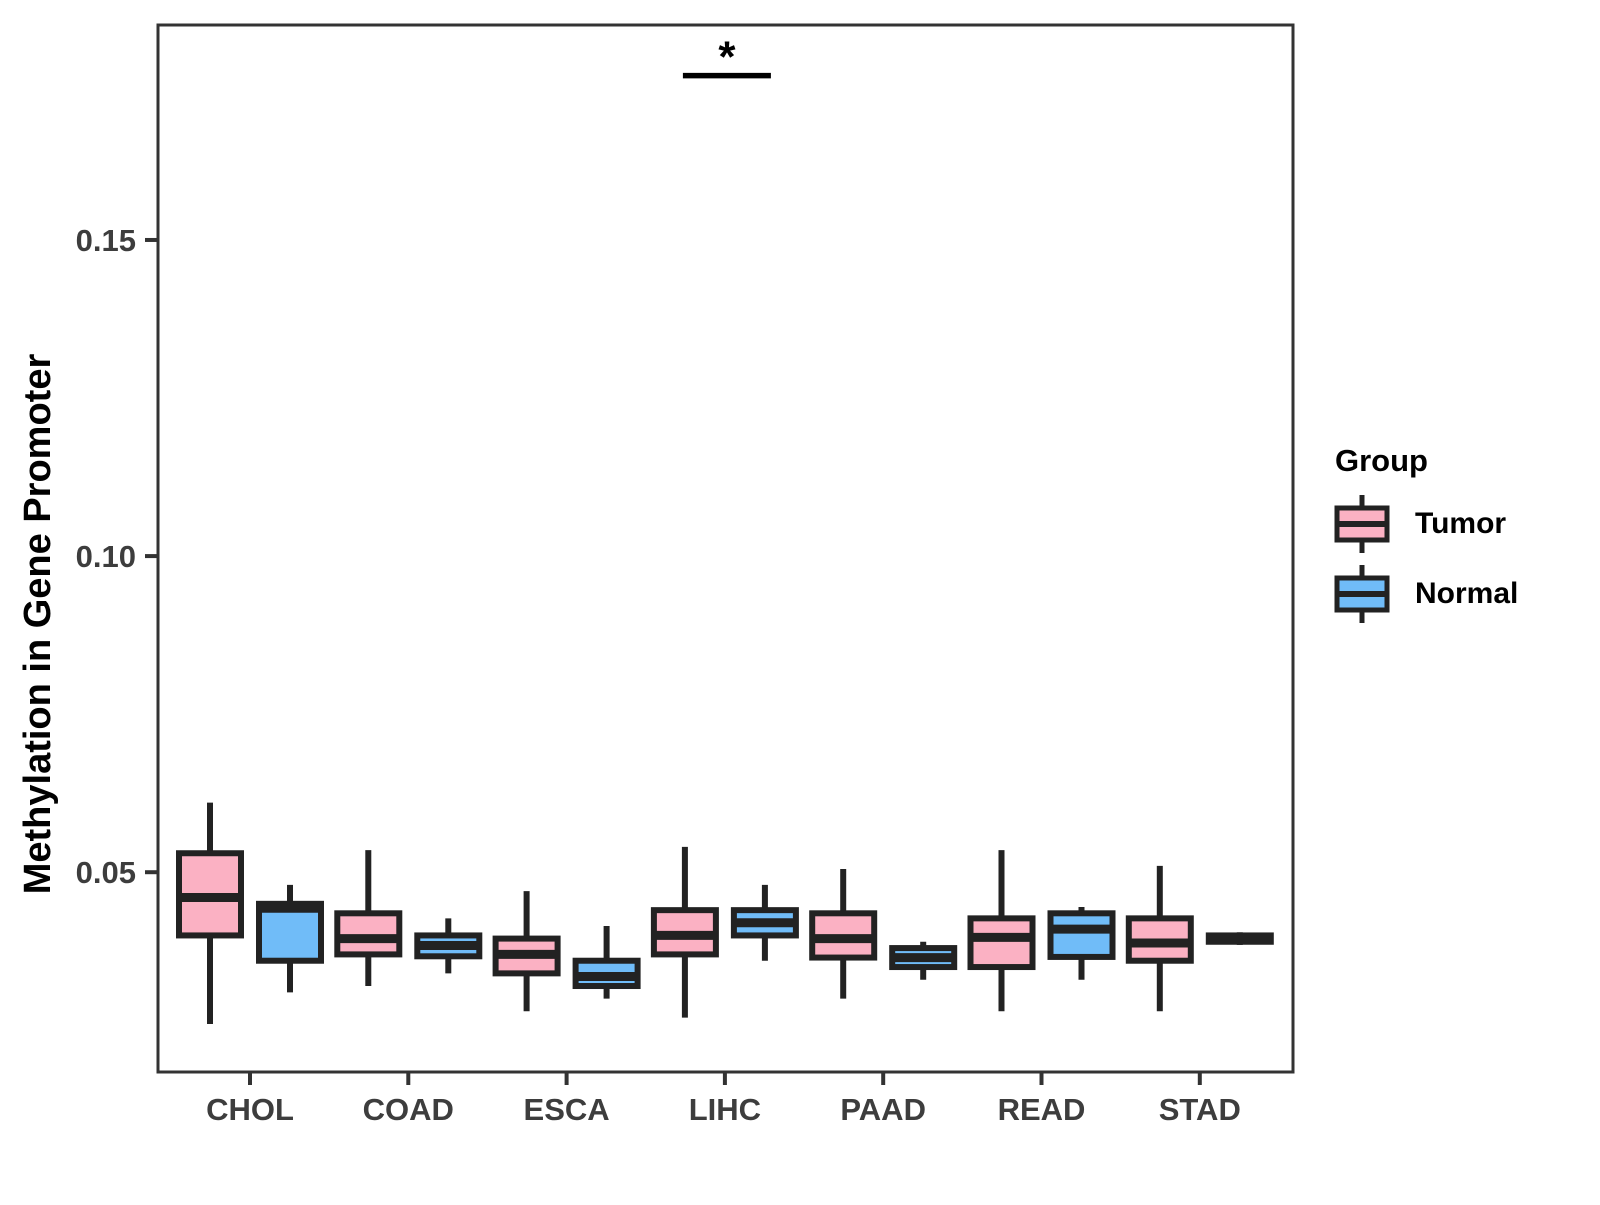 This screenshot has height=1205, width=1600. Describe the element at coordinates (883, 1109) in the screenshot. I see `x-axis-label: PAAD` at that location.